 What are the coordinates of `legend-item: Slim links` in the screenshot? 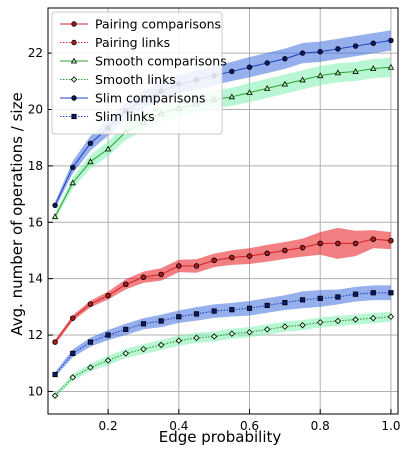 It's located at (107, 116).